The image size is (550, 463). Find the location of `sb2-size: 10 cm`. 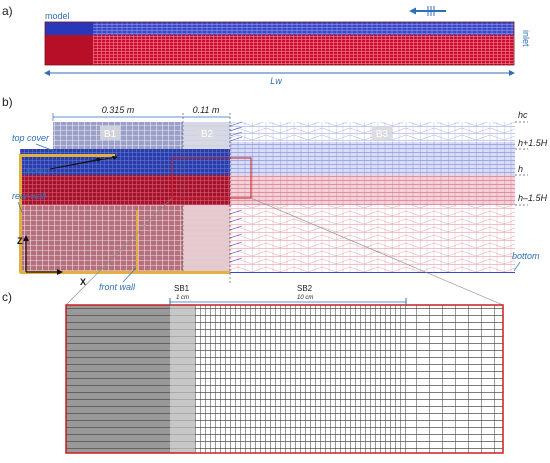

sb2-size: 10 cm is located at coordinates (305, 298).